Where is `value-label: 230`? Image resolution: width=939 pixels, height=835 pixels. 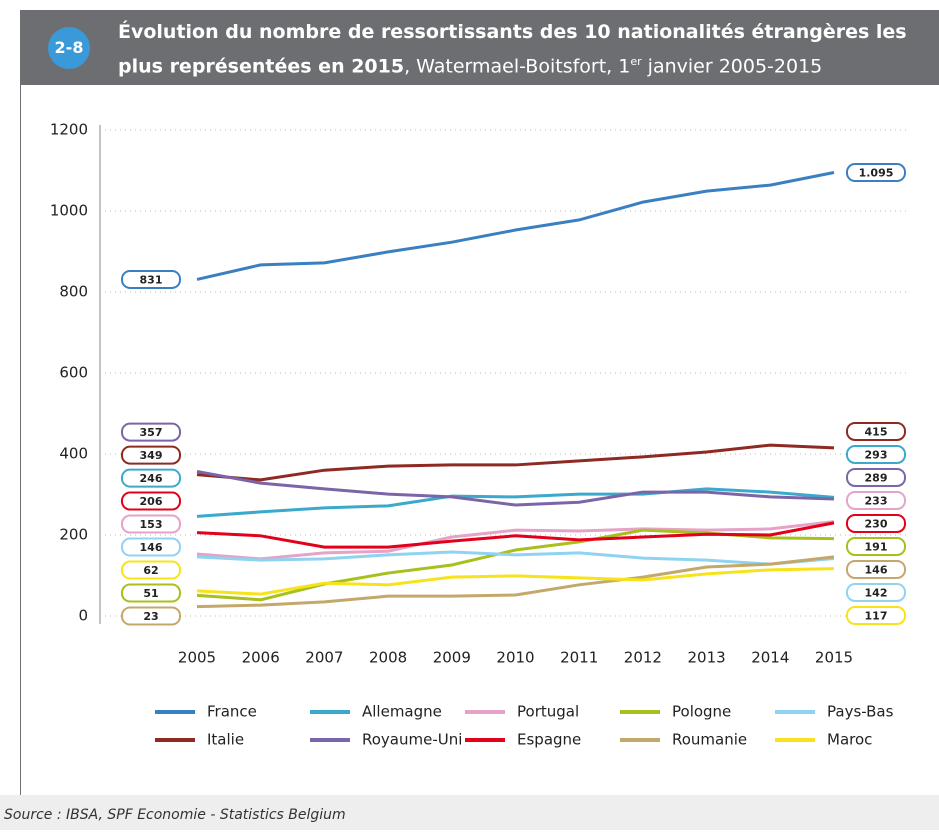 value-label: 230 is located at coordinates (876, 523).